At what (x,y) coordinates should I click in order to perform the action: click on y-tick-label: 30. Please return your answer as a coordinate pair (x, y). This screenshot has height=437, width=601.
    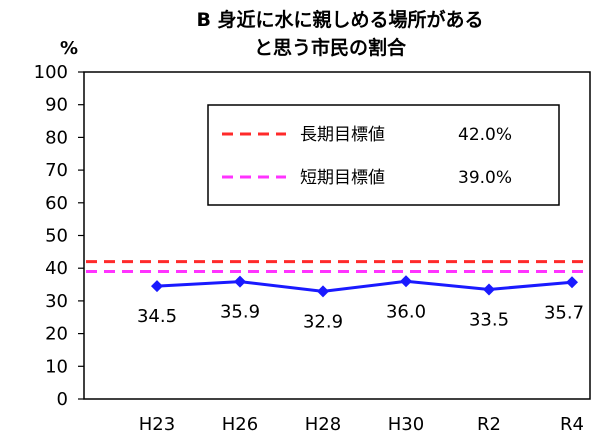
    Looking at the image, I should click on (56, 301).